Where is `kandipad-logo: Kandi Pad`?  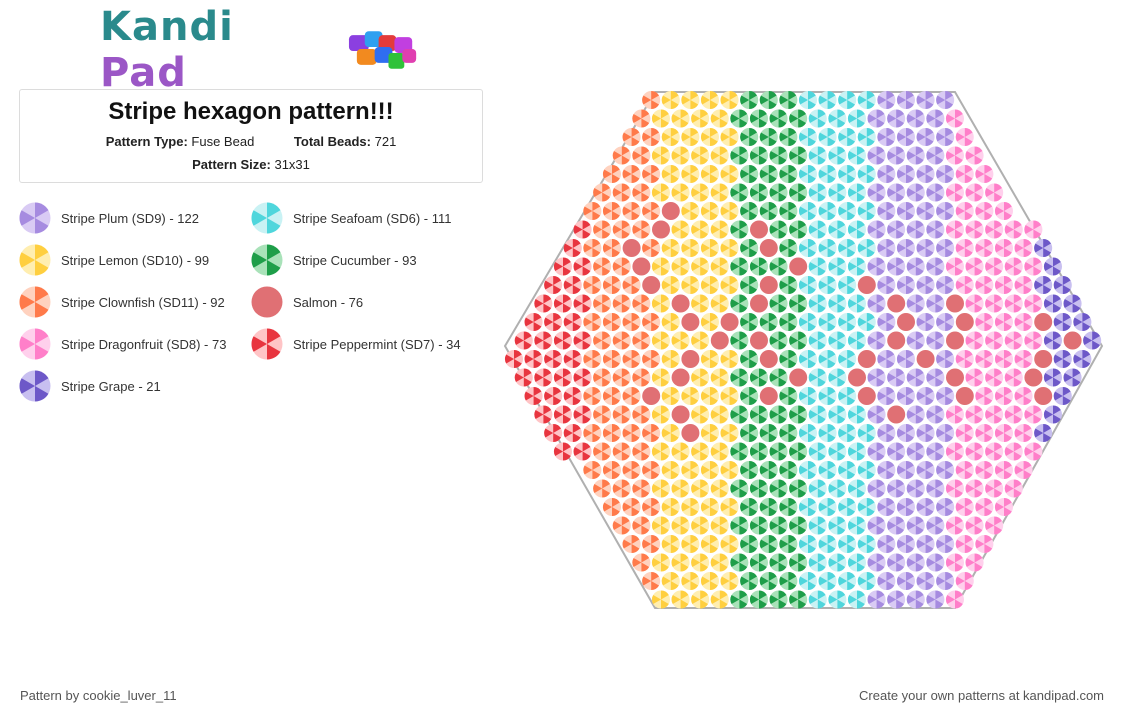 kandipad-logo: Kandi Pad is located at coordinates (260, 50).